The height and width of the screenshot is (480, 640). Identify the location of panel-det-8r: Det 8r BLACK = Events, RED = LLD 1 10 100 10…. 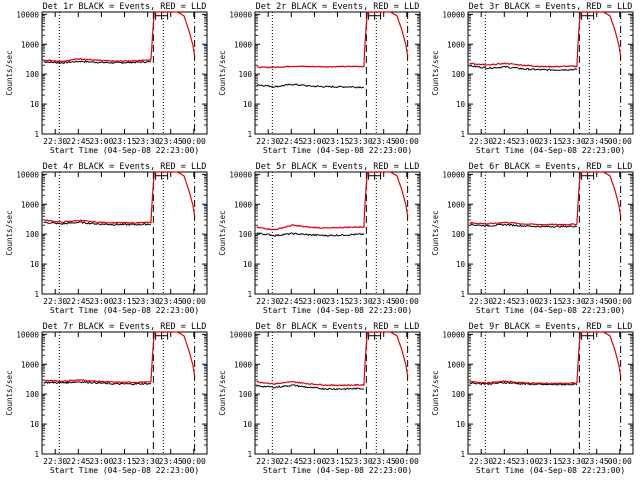
(319, 398).